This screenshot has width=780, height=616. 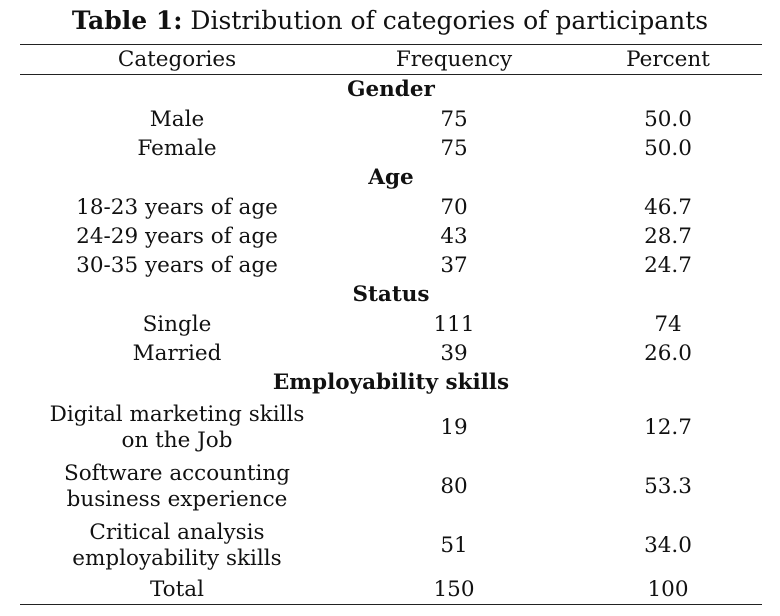 I want to click on total-frequency-cell: 150, so click(x=454, y=589).